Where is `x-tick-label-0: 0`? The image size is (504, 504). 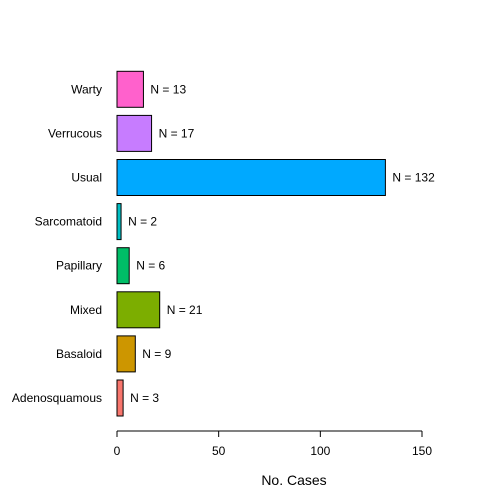
x-tick-label-0: 0 is located at coordinates (117, 451).